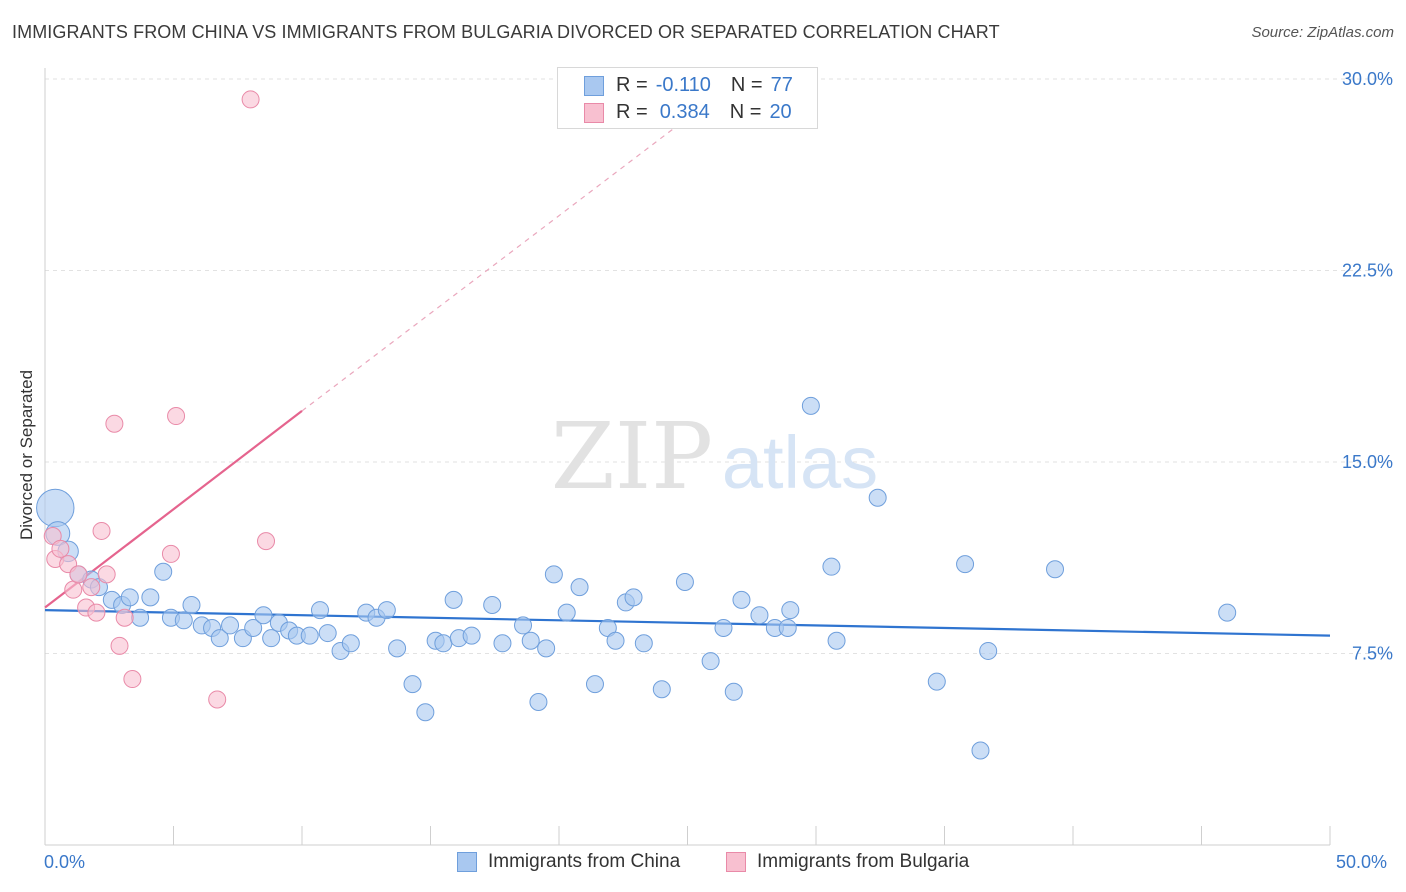 This screenshot has height=892, width=1406. I want to click on china-r-label: R =, so click(632, 85).